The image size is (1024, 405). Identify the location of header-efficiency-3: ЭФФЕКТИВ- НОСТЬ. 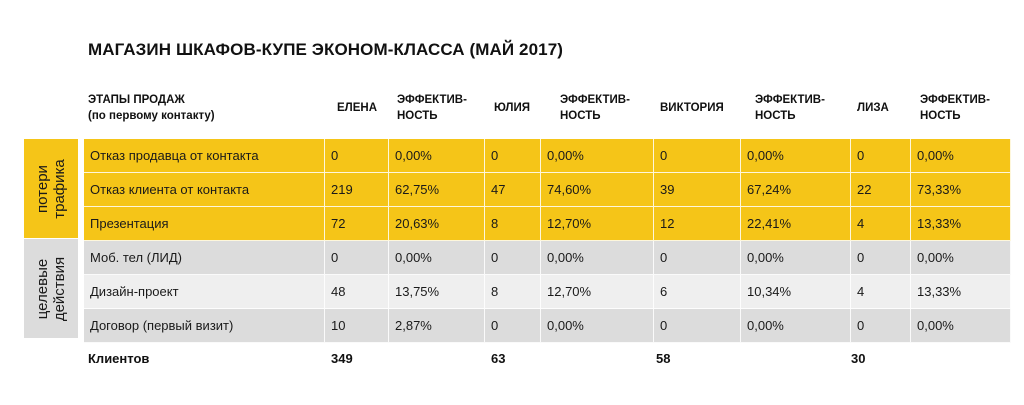
(790, 108).